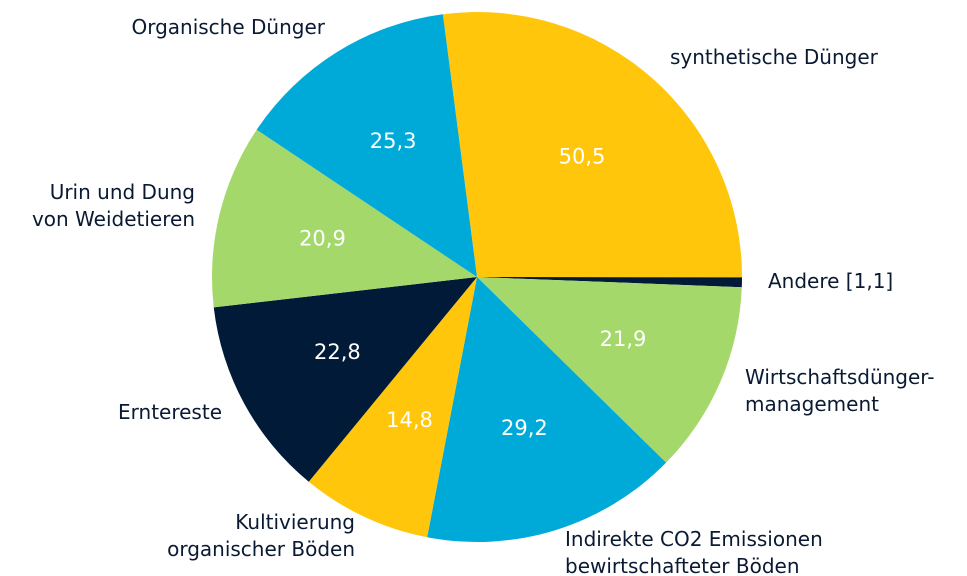 Image resolution: width=967 pixels, height=576 pixels. I want to click on category-label: Wirtschaftsdünger-management, so click(839, 390).